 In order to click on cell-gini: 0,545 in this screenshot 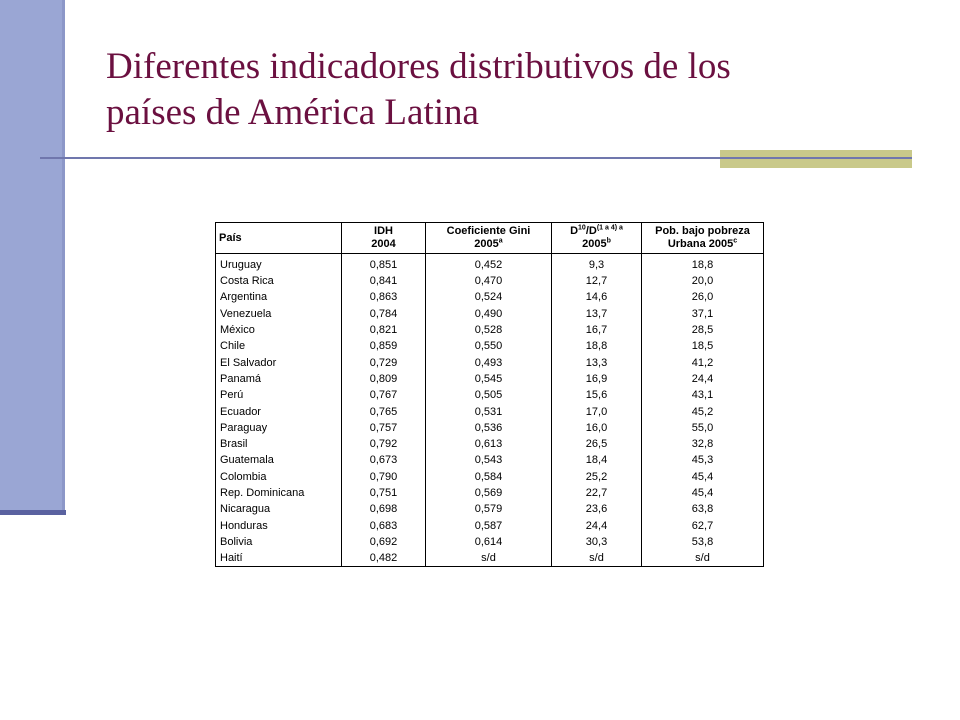, I will do `click(488, 379)`.